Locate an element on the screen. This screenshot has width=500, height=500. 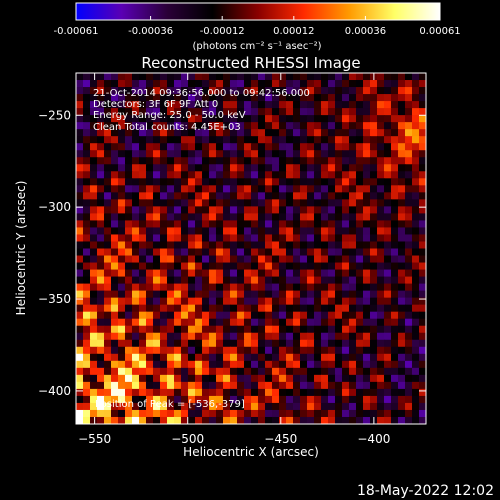
y-tick-label: −300 is located at coordinates (54, 207).